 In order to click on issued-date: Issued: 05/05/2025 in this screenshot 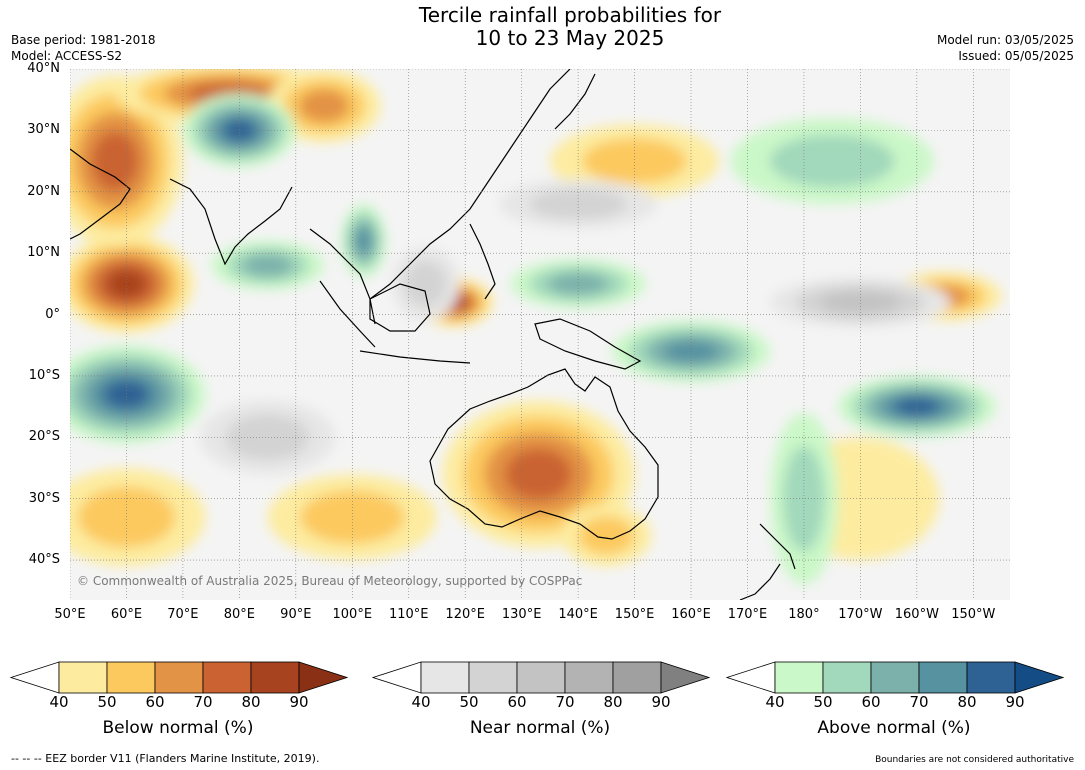, I will do `click(1016, 56)`.